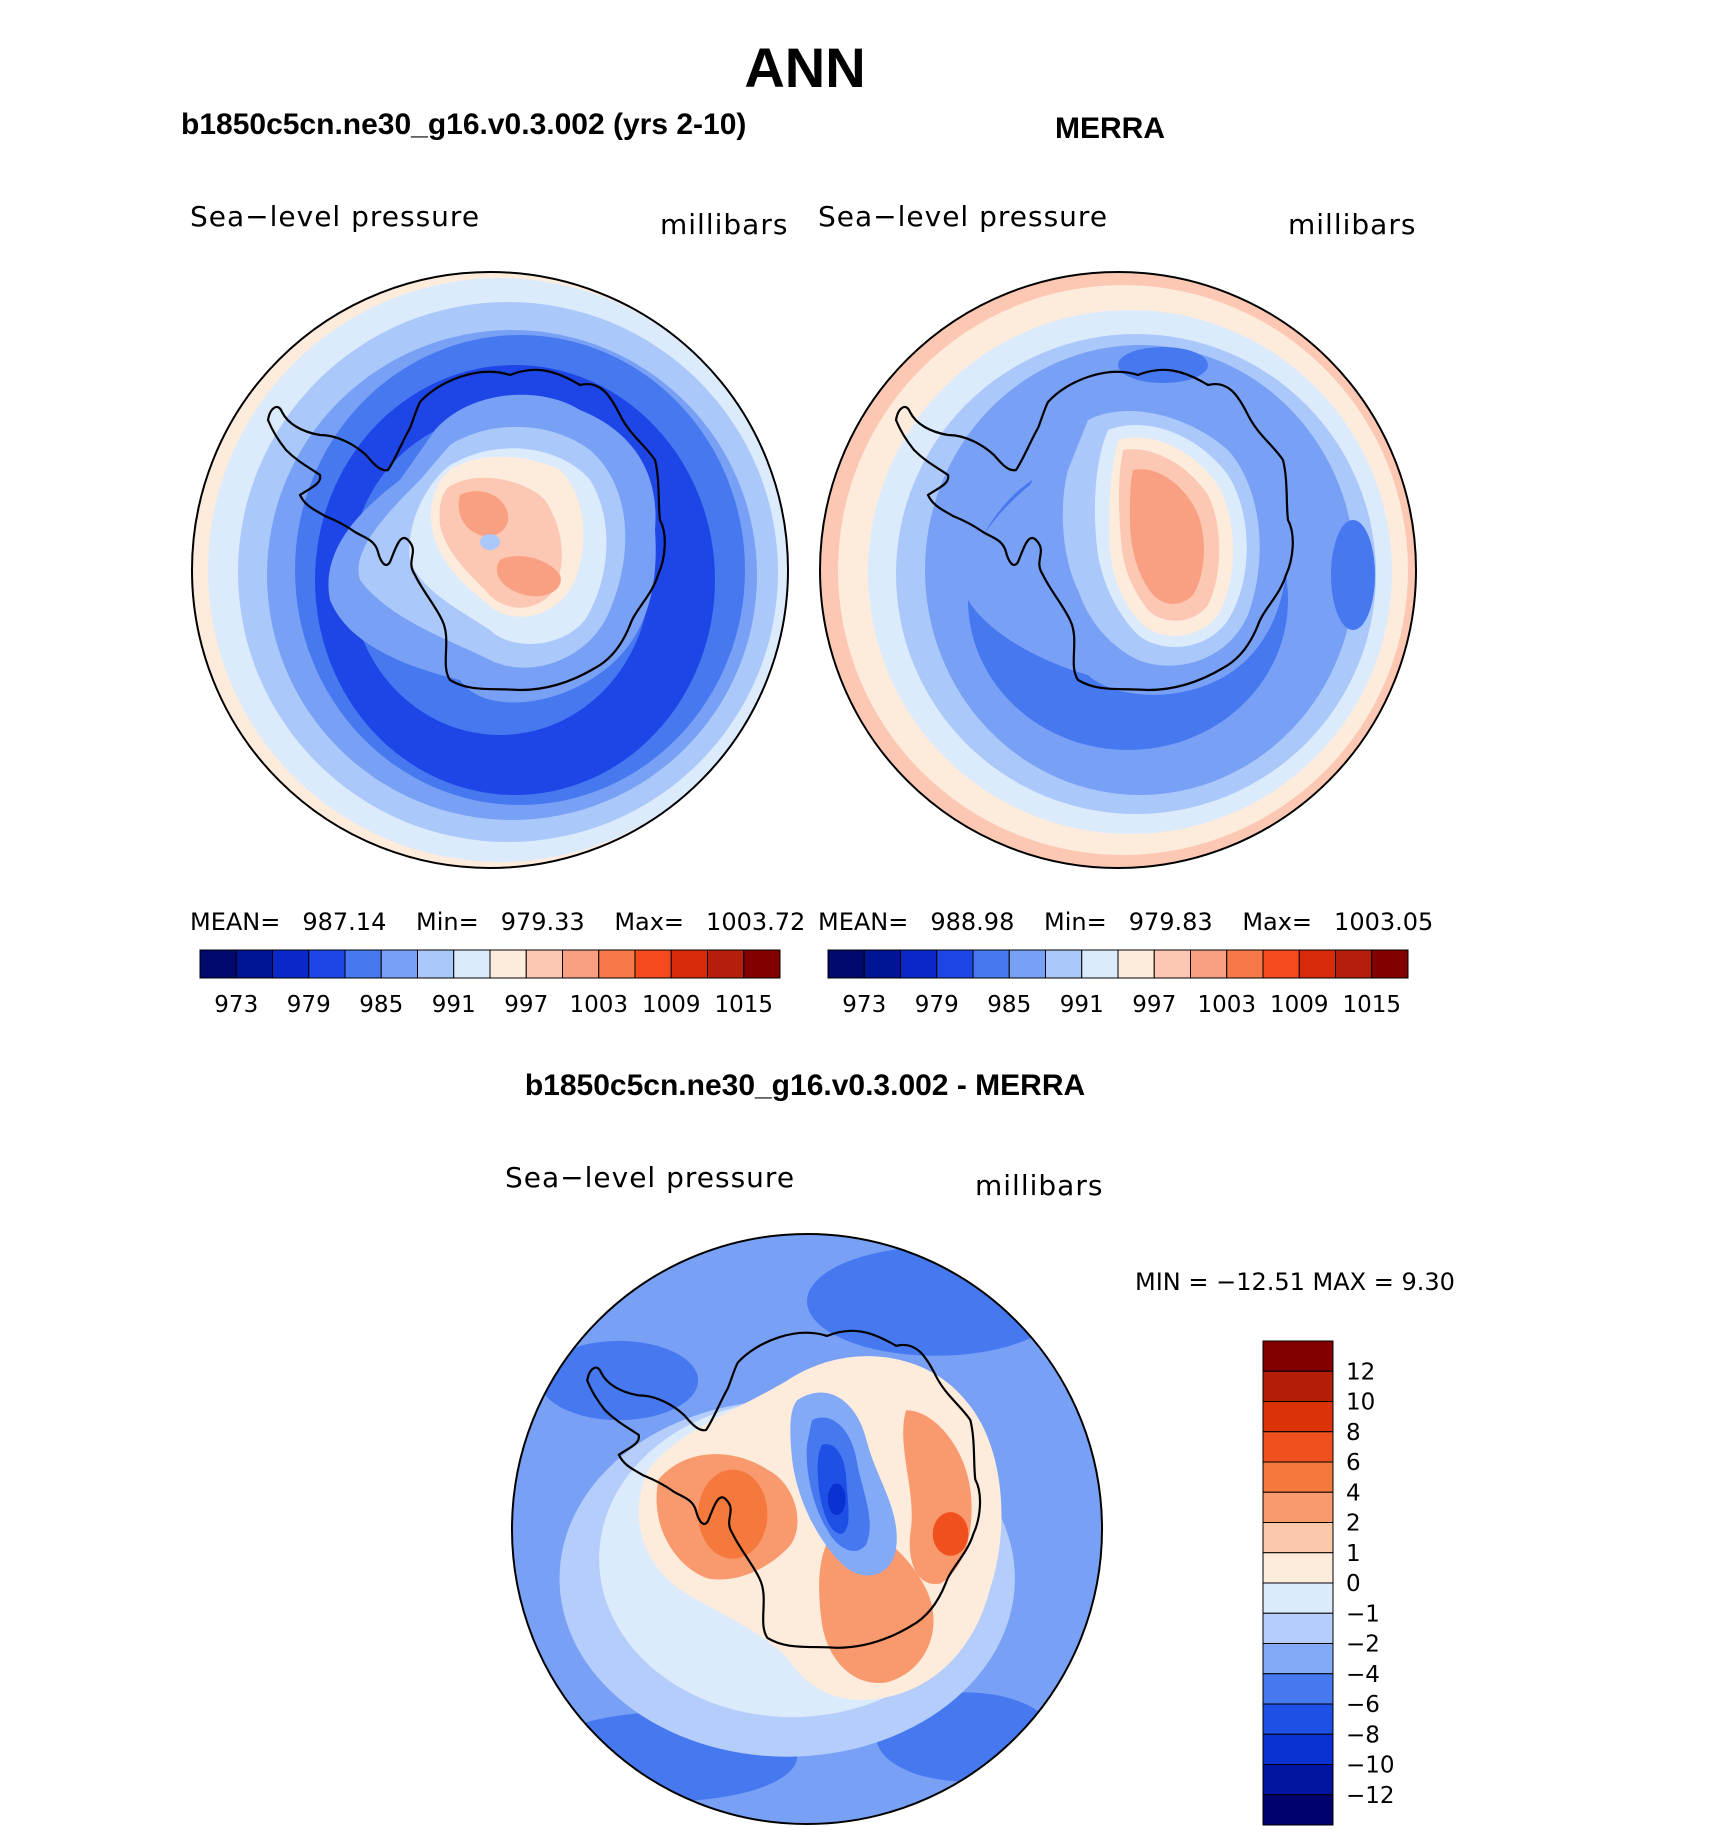 Image resolution: width=1710 pixels, height=1839 pixels. What do you see at coordinates (598, 1005) in the screenshot?
I see `model-colorbar-tick-label: 1003` at bounding box center [598, 1005].